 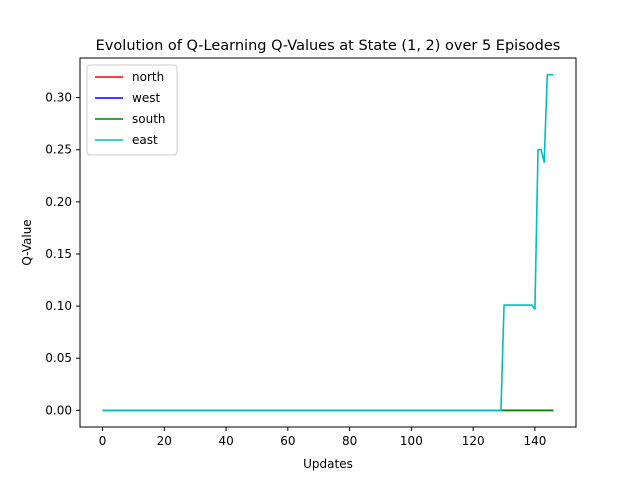 I want to click on y-tick-label: 0.10, so click(x=58, y=306).